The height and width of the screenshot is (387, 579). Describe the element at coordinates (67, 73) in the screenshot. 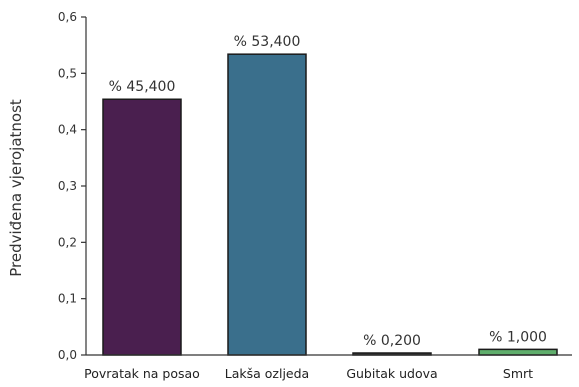

I see `y-tick-label: 0,5` at that location.